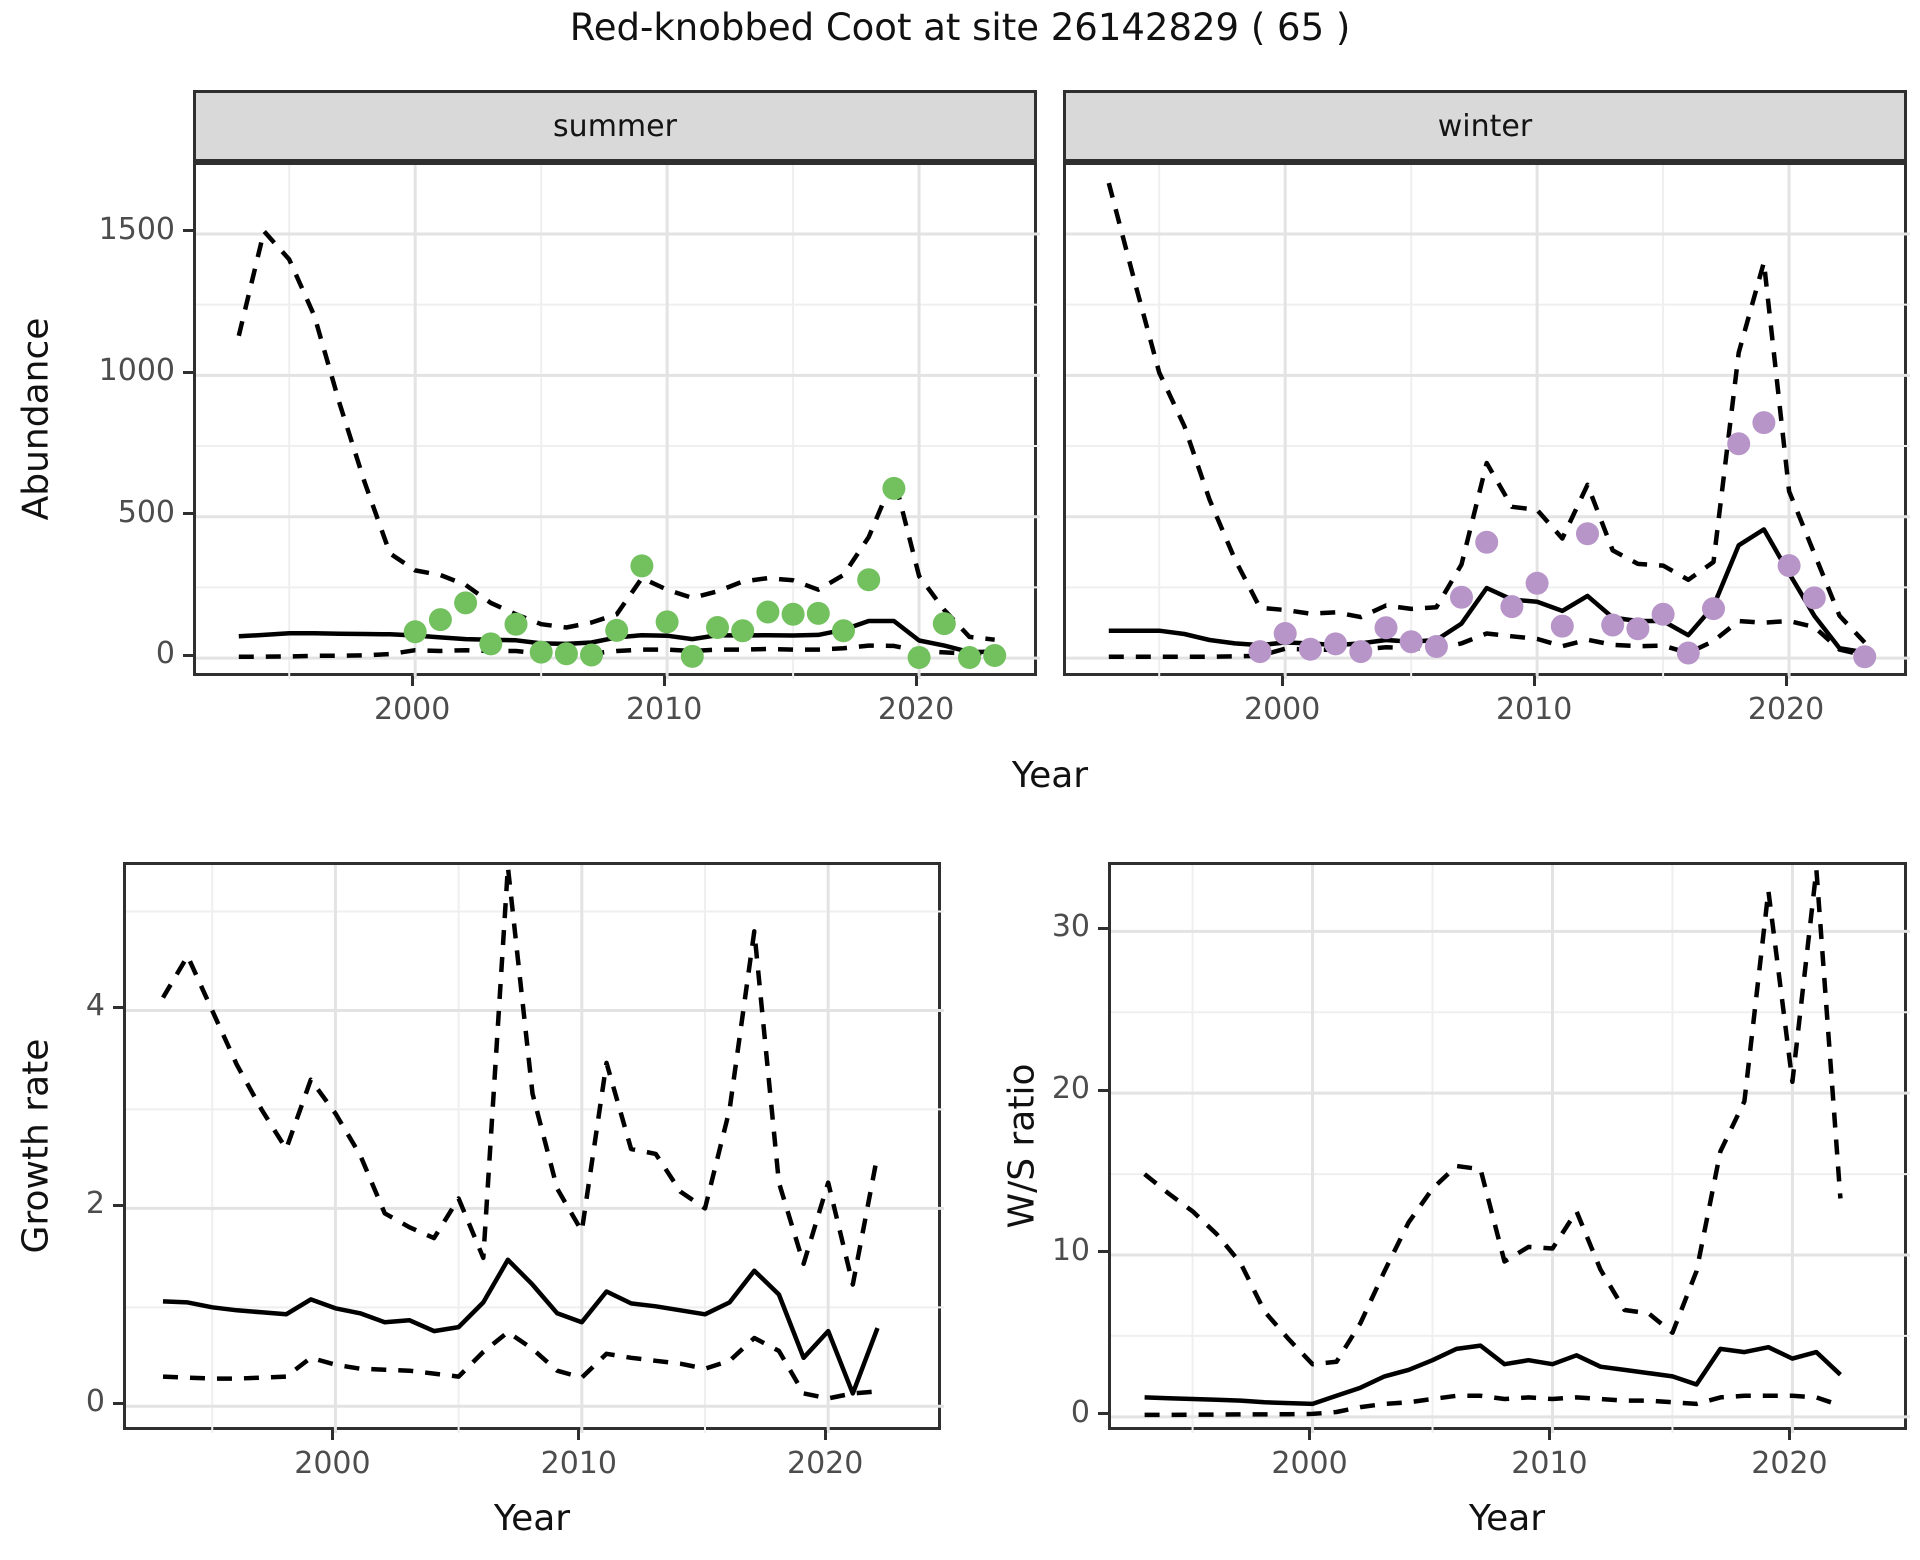 This screenshot has height=1560, width=1920. Describe the element at coordinates (532, 1518) in the screenshot. I see `x-axis-title-year-growth: Year` at that location.